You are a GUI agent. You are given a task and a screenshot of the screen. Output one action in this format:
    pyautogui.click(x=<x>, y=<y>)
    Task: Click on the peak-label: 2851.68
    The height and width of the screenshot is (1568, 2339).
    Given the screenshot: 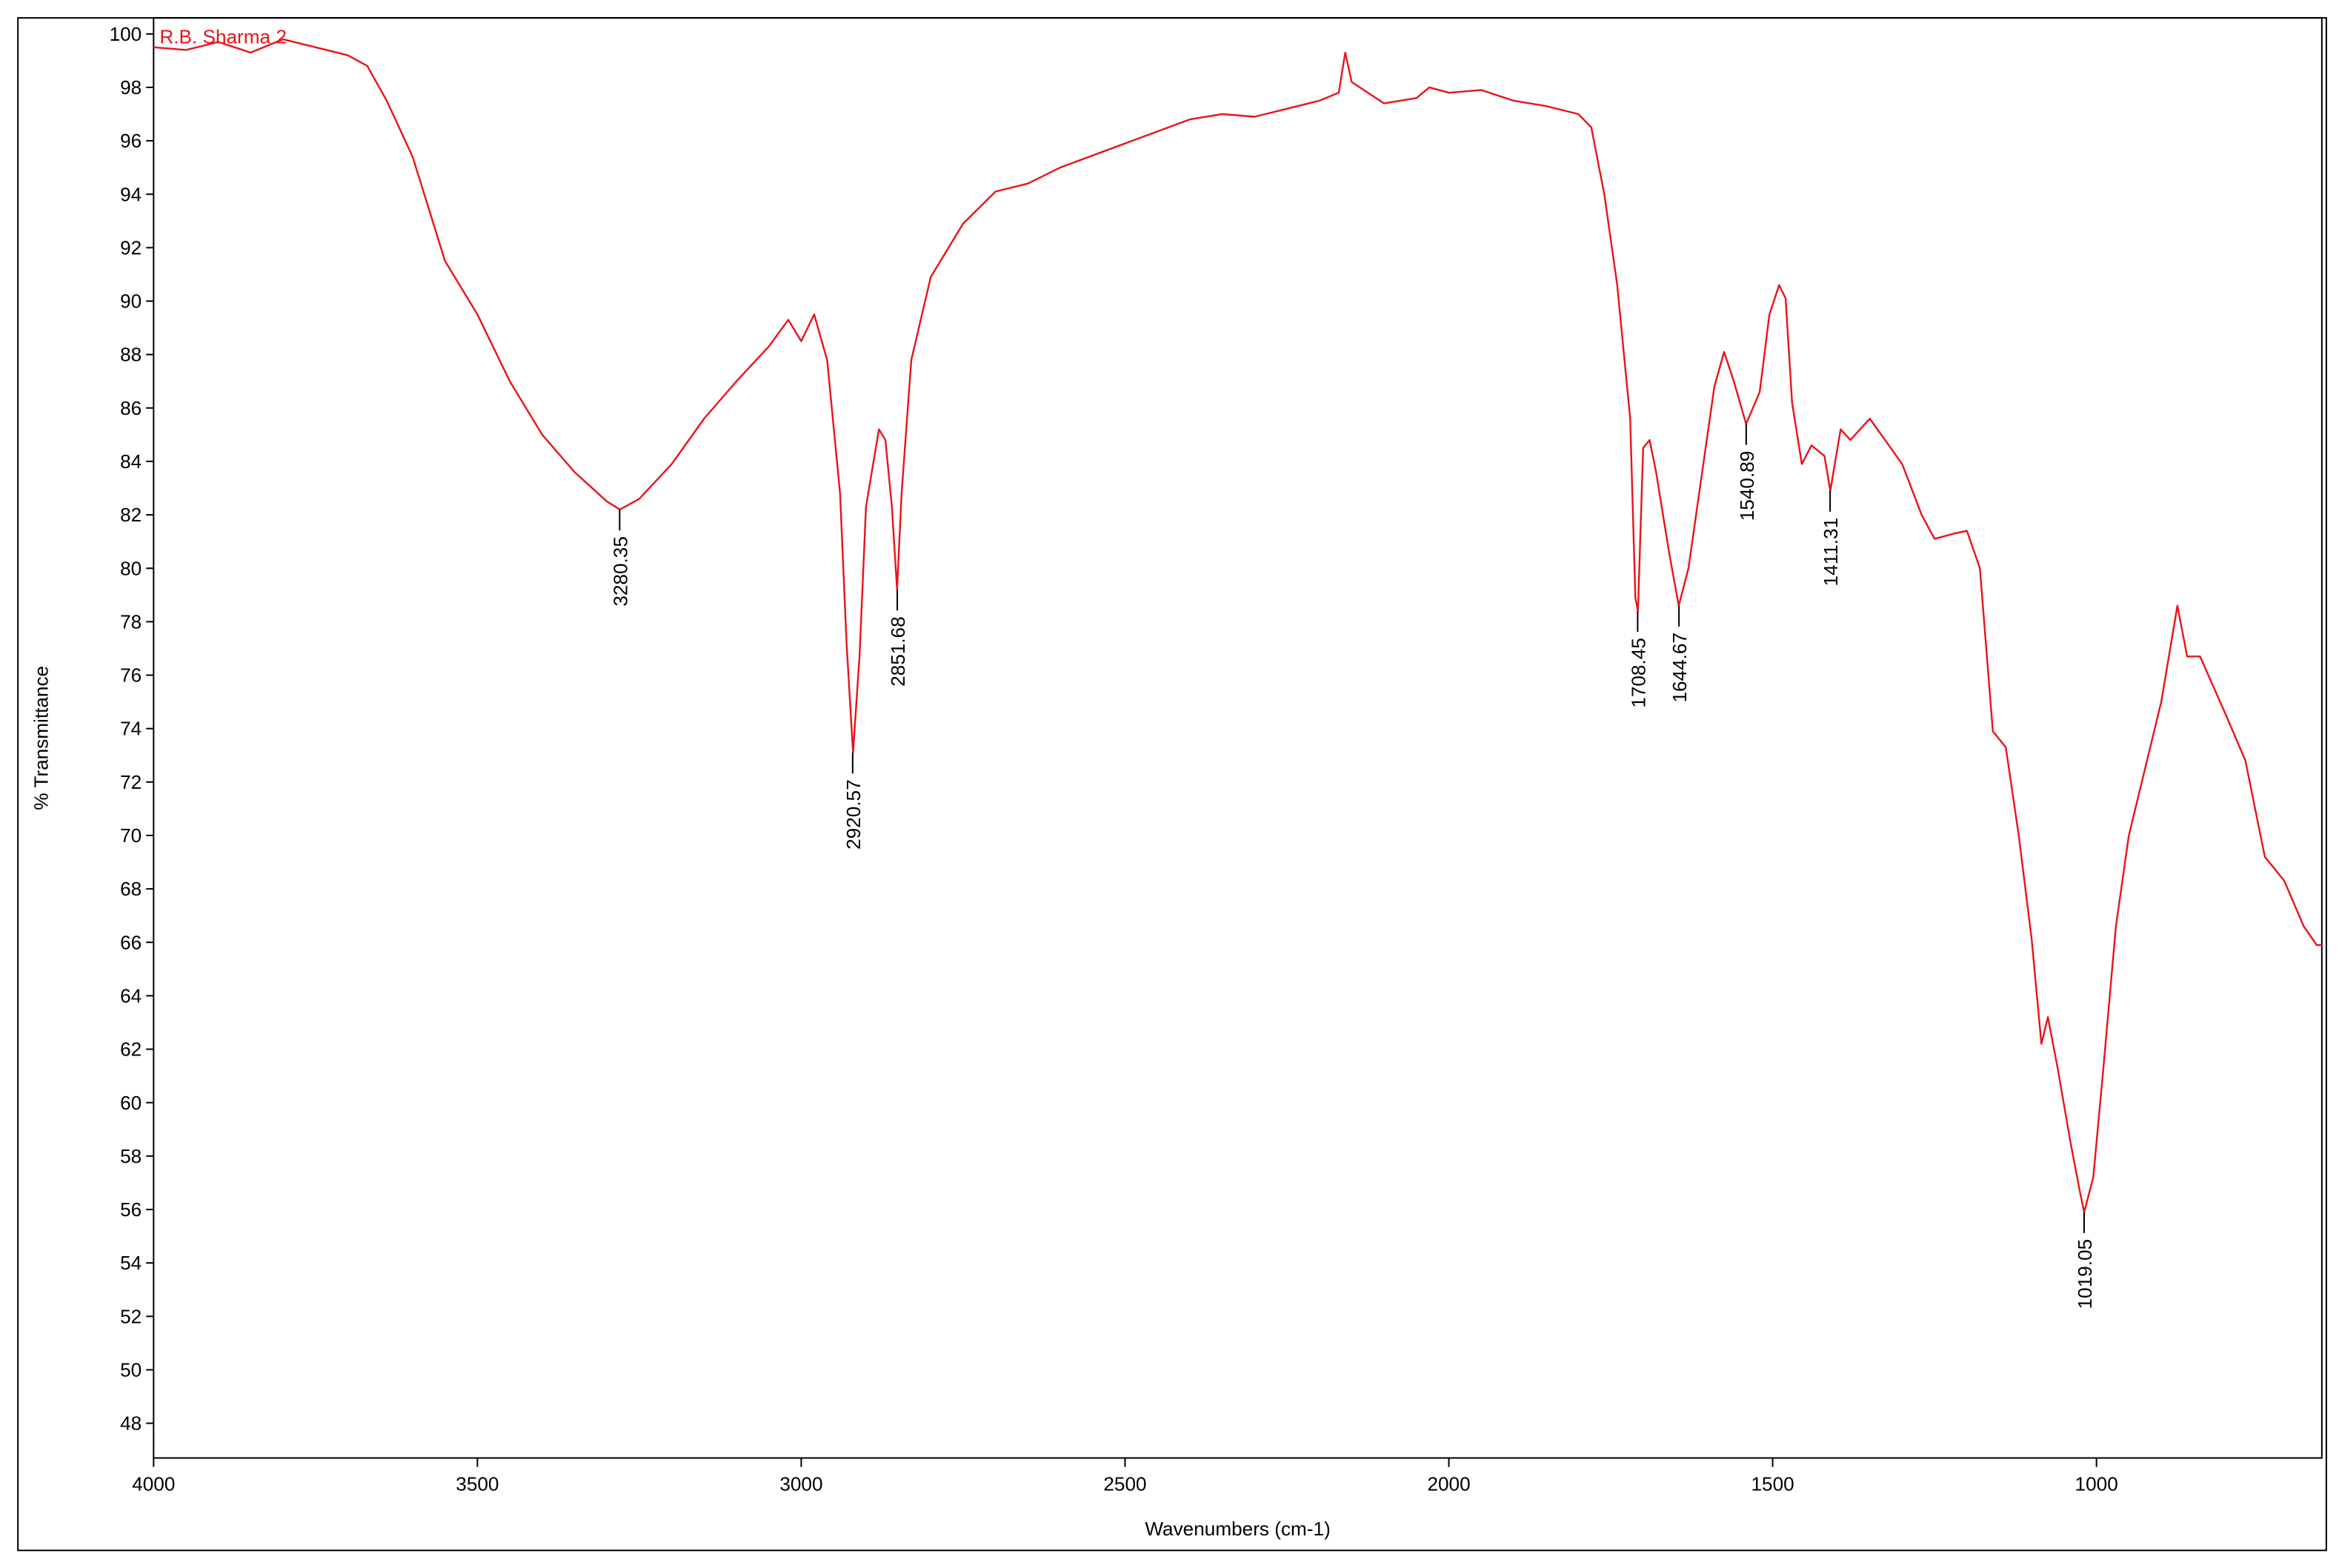 What is the action you would take?
    pyautogui.click(x=898, y=652)
    